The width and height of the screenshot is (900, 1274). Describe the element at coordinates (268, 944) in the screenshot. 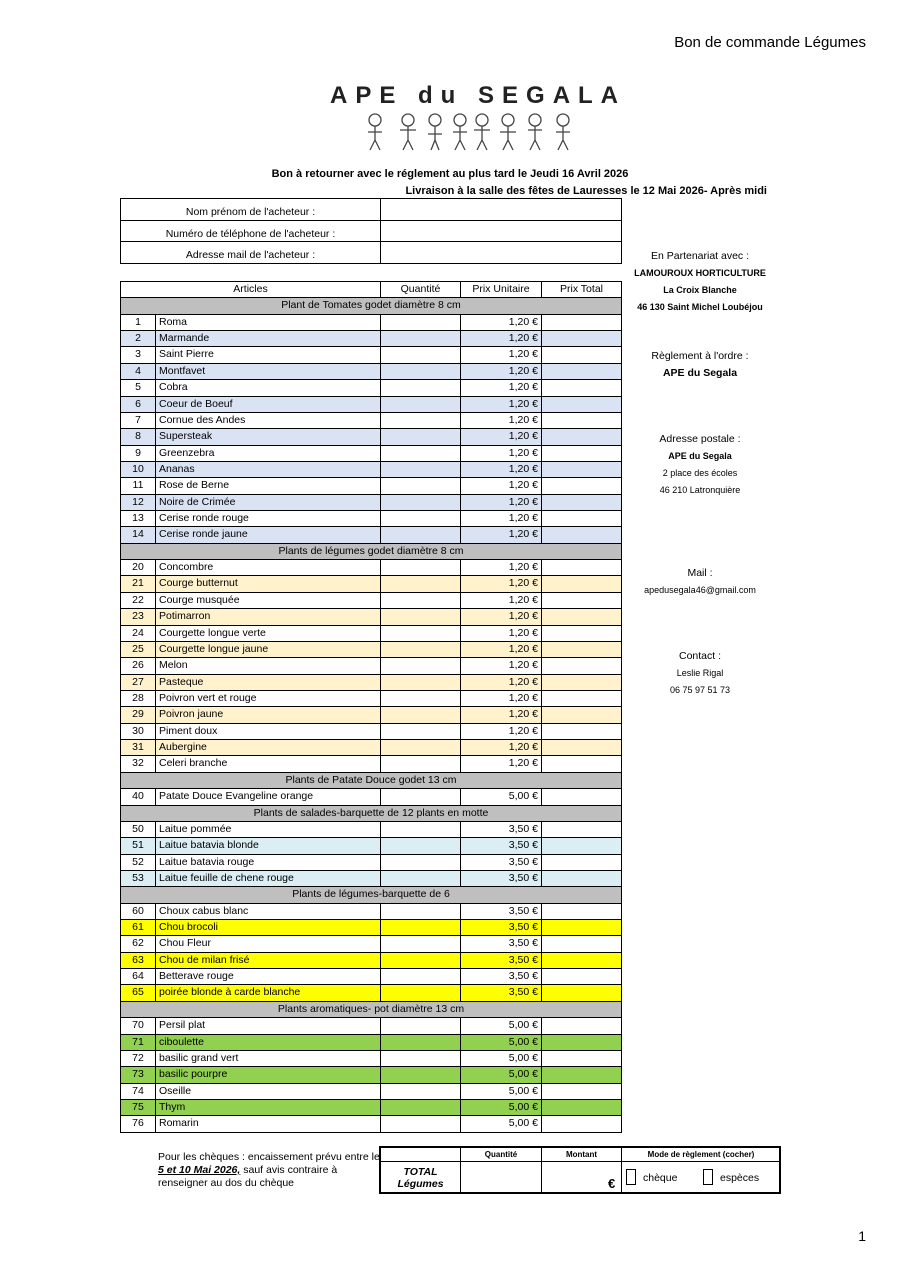

I see `item-name: Chou Fleur` at that location.